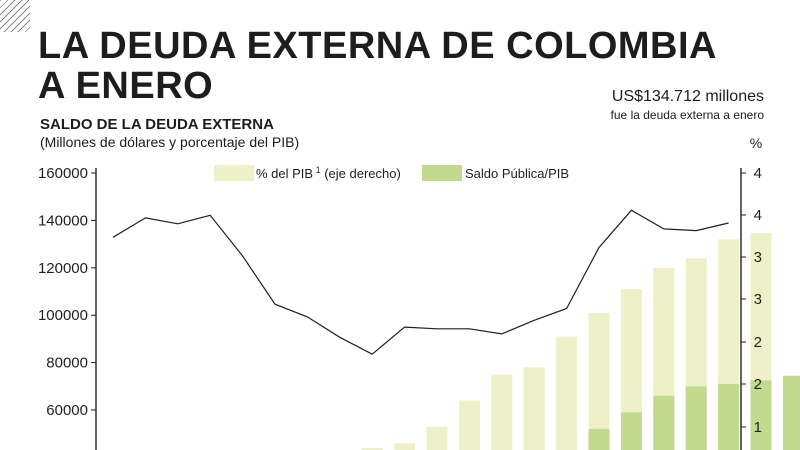  I want to click on legend-label-total: % del PIB 1 (eje derecho), so click(328, 173).